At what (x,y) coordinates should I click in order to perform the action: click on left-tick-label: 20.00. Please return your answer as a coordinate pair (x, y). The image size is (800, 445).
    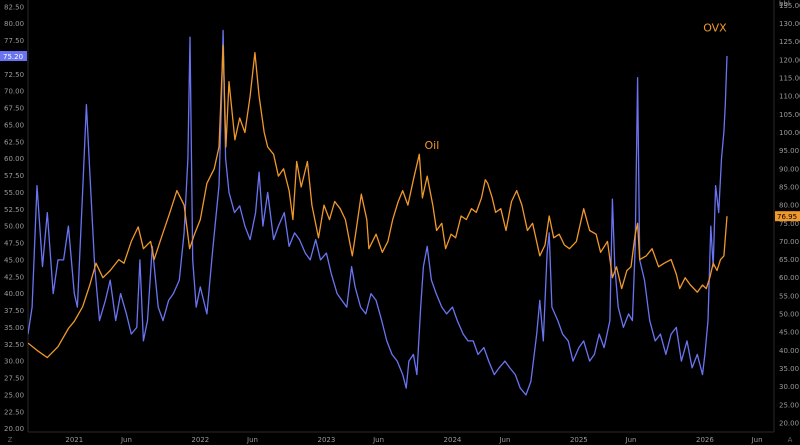
    Looking at the image, I should click on (14, 429).